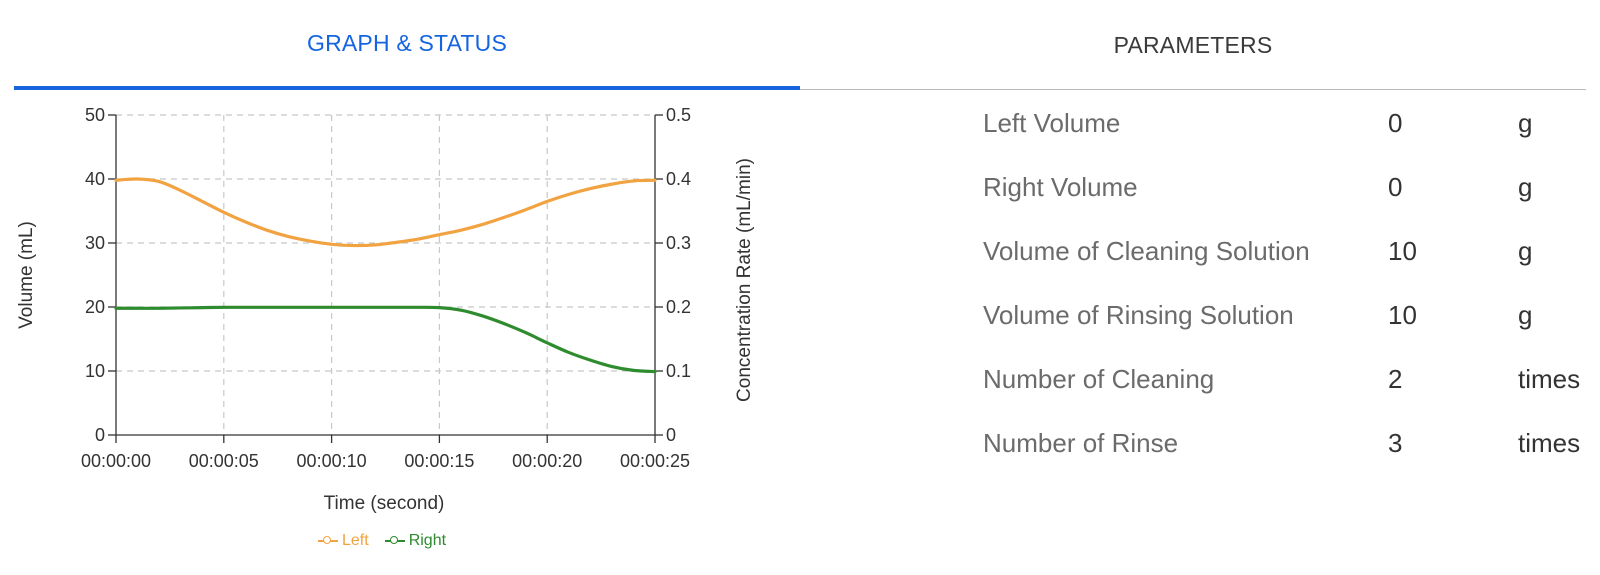 The image size is (1600, 575). What do you see at coordinates (95, 307) in the screenshot?
I see `y-tick-label: 20` at bounding box center [95, 307].